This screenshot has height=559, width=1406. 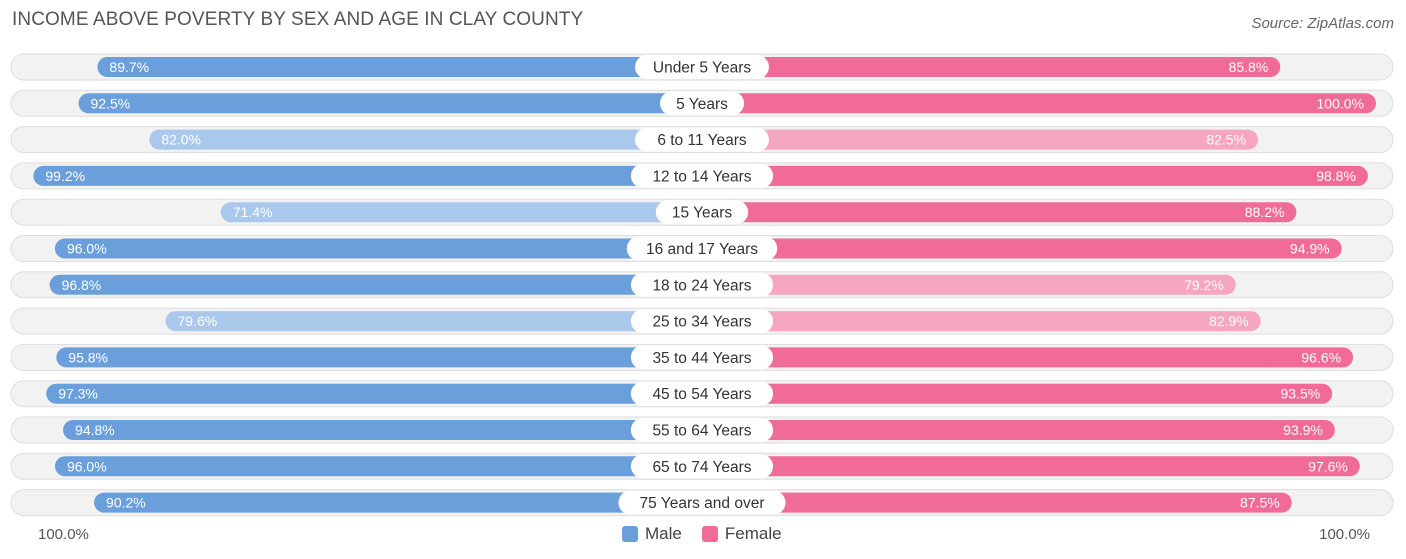 I want to click on axis-label-right: 100.0%, so click(x=1344, y=534).